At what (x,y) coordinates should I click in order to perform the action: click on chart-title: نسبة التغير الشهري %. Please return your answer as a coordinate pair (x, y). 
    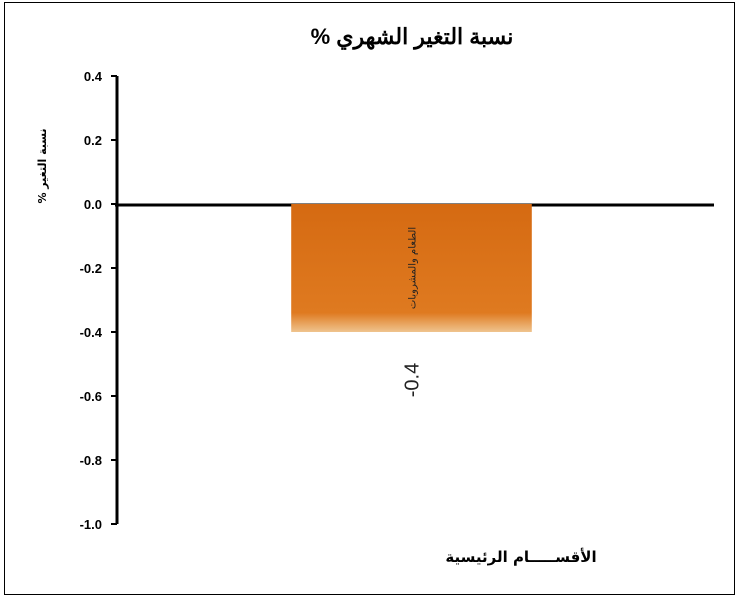
    Looking at the image, I should click on (412, 37).